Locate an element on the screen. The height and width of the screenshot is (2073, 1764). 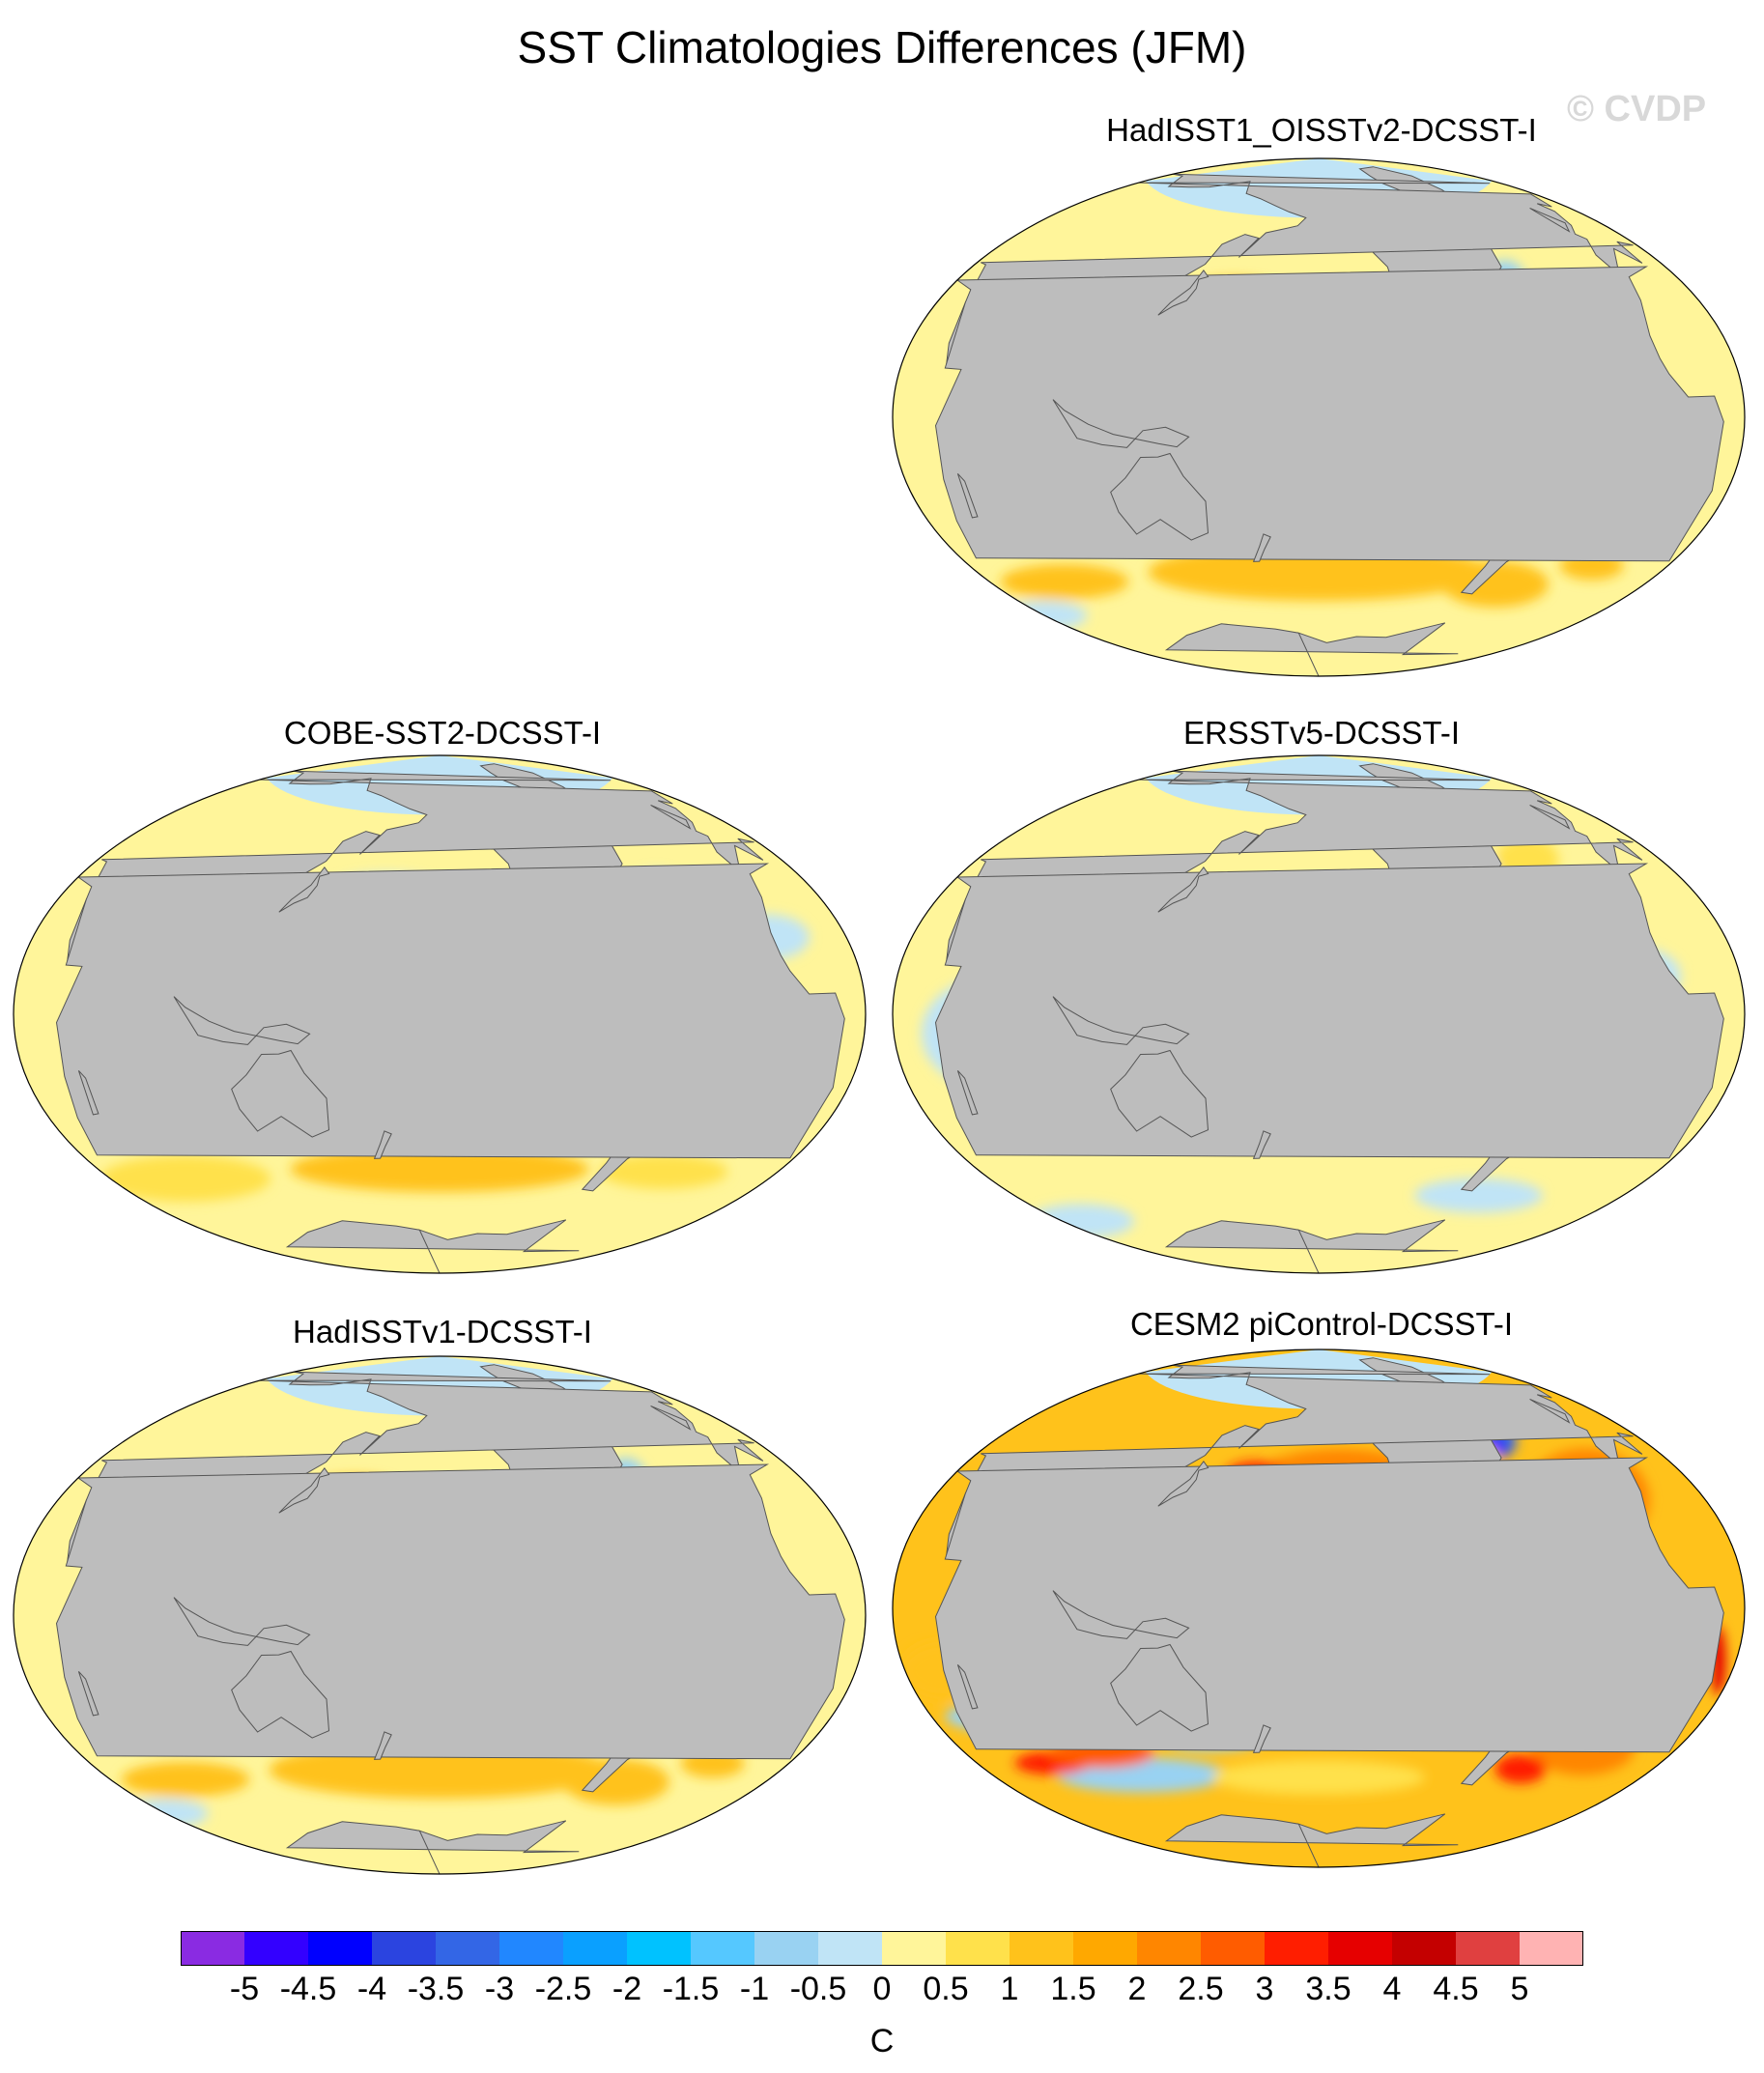
map-cobe-sst2 is located at coordinates (440, 1014).